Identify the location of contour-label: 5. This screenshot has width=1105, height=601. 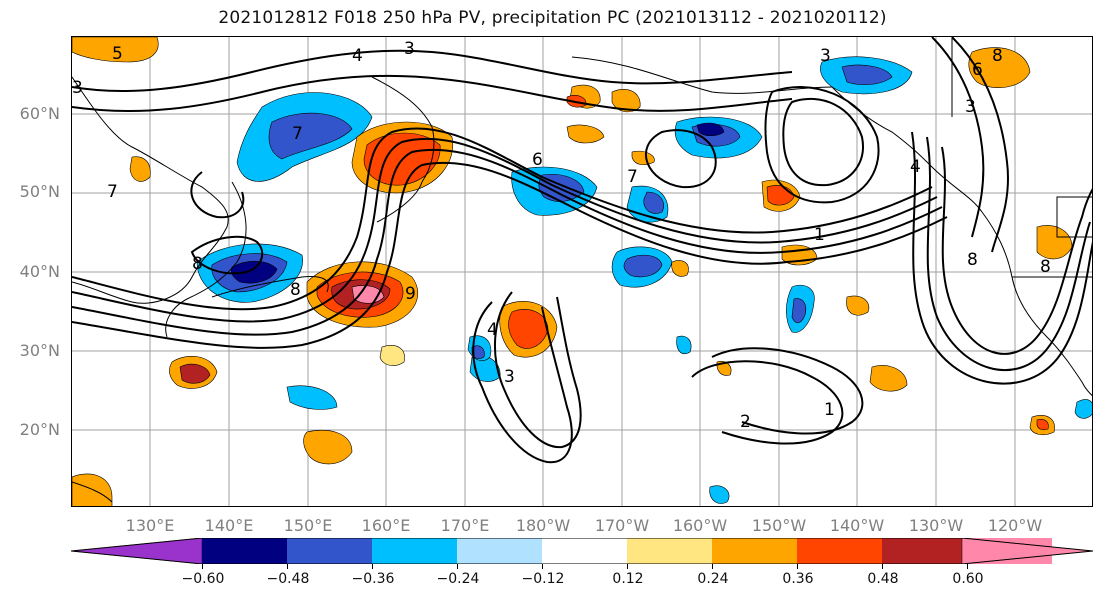
(117, 54).